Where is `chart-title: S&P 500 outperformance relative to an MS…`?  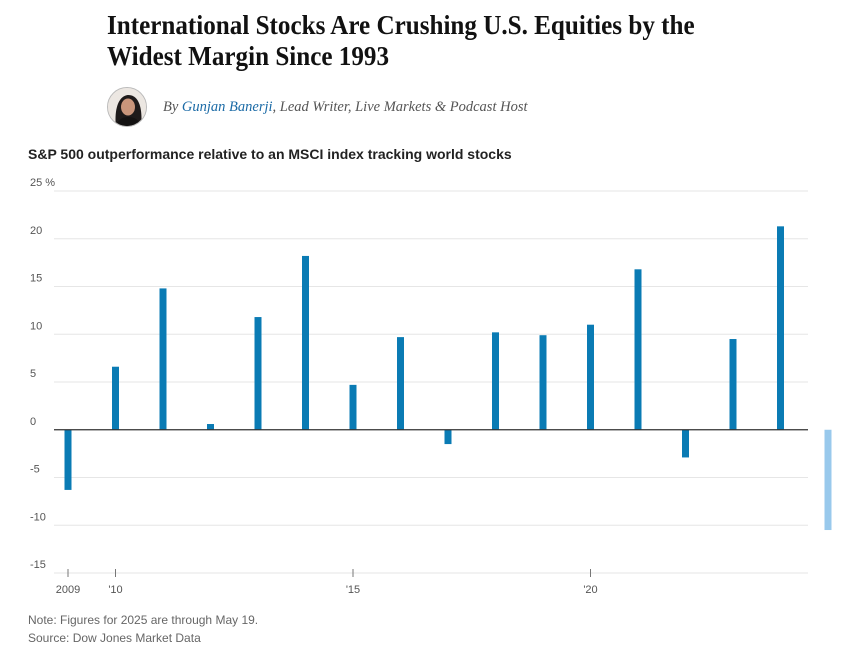 chart-title: S&P 500 outperformance relative to an MS… is located at coordinates (270, 154).